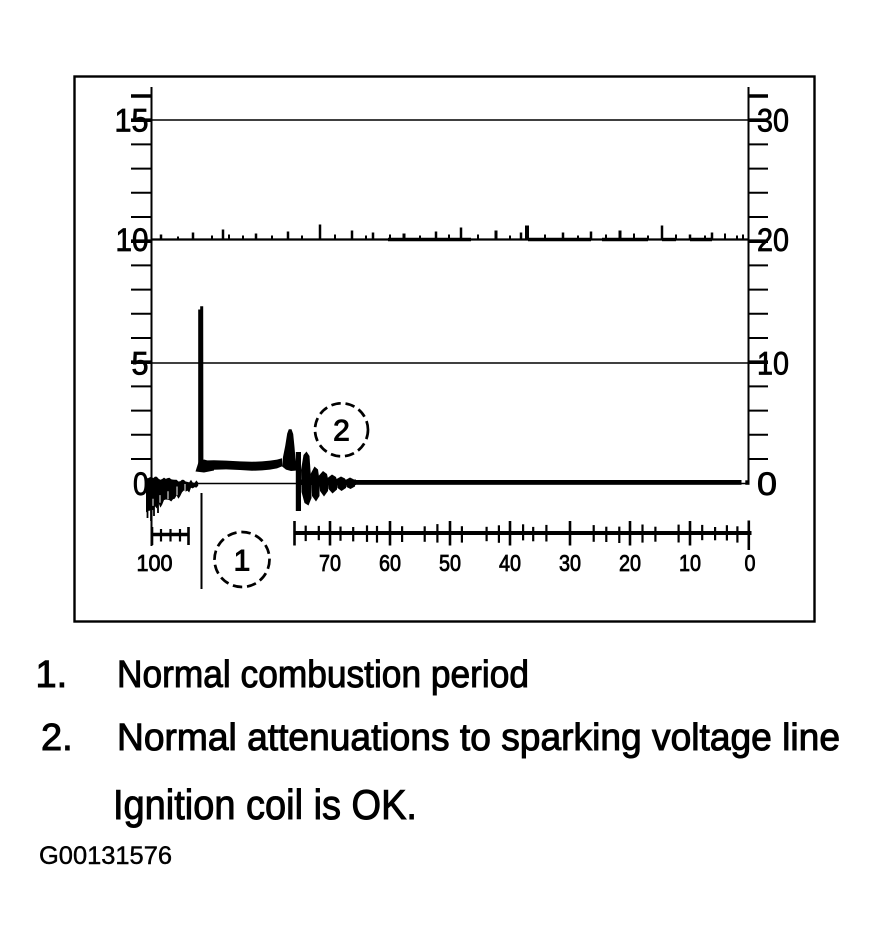 The height and width of the screenshot is (945, 879). I want to click on svg-text: Normal combustion period, so click(323, 675).